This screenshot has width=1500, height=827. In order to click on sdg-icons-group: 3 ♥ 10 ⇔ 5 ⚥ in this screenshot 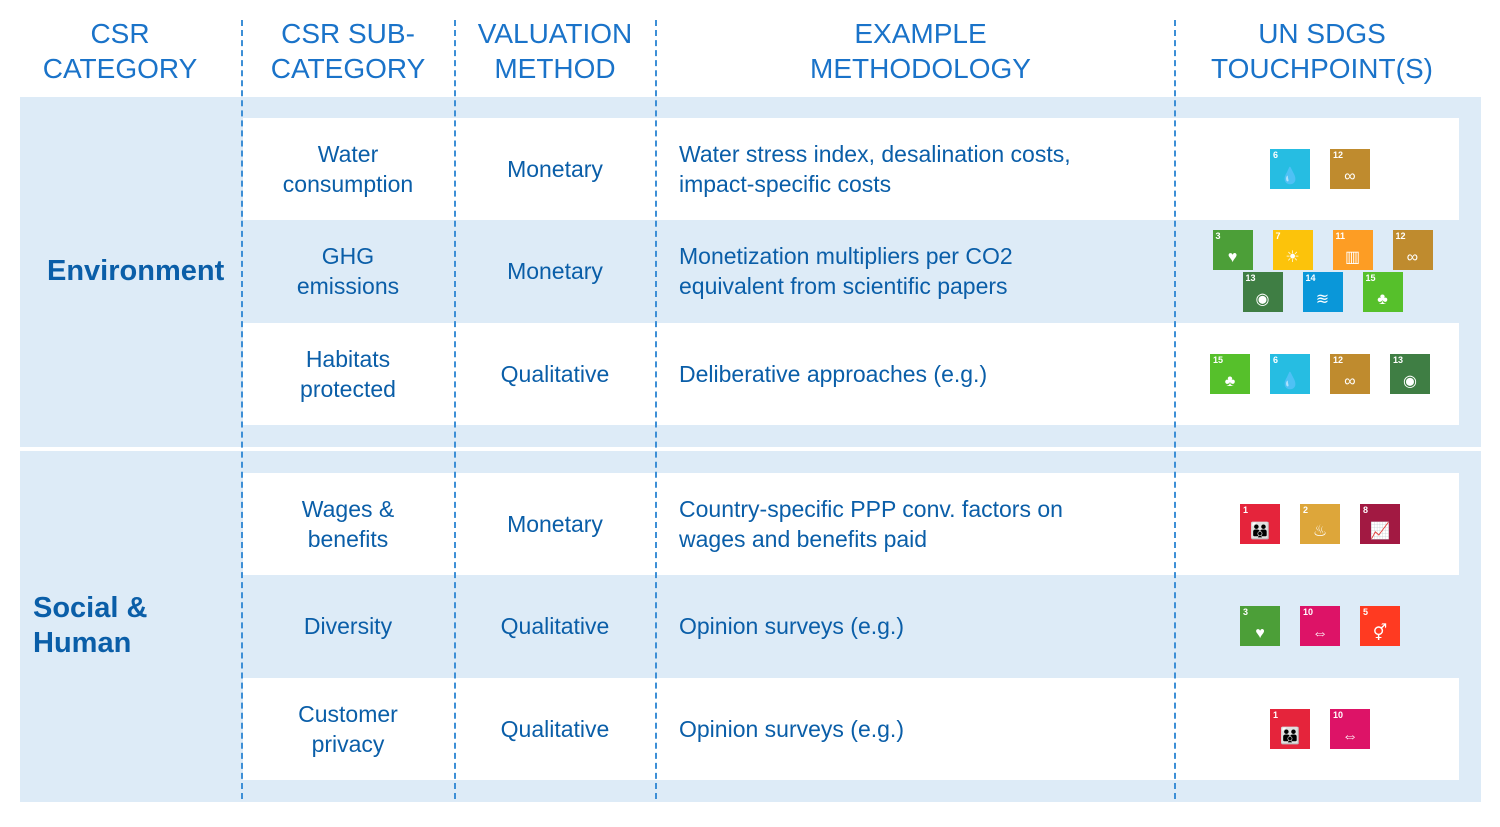, I will do `click(1320, 626)`.